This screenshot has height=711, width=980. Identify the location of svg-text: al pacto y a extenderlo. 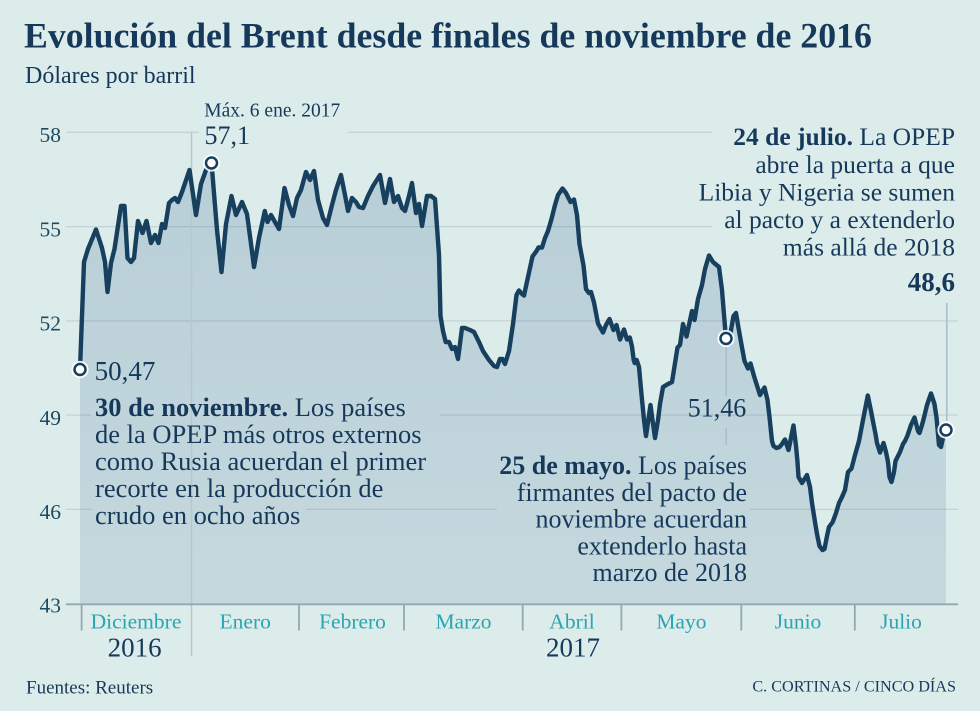
(839, 219).